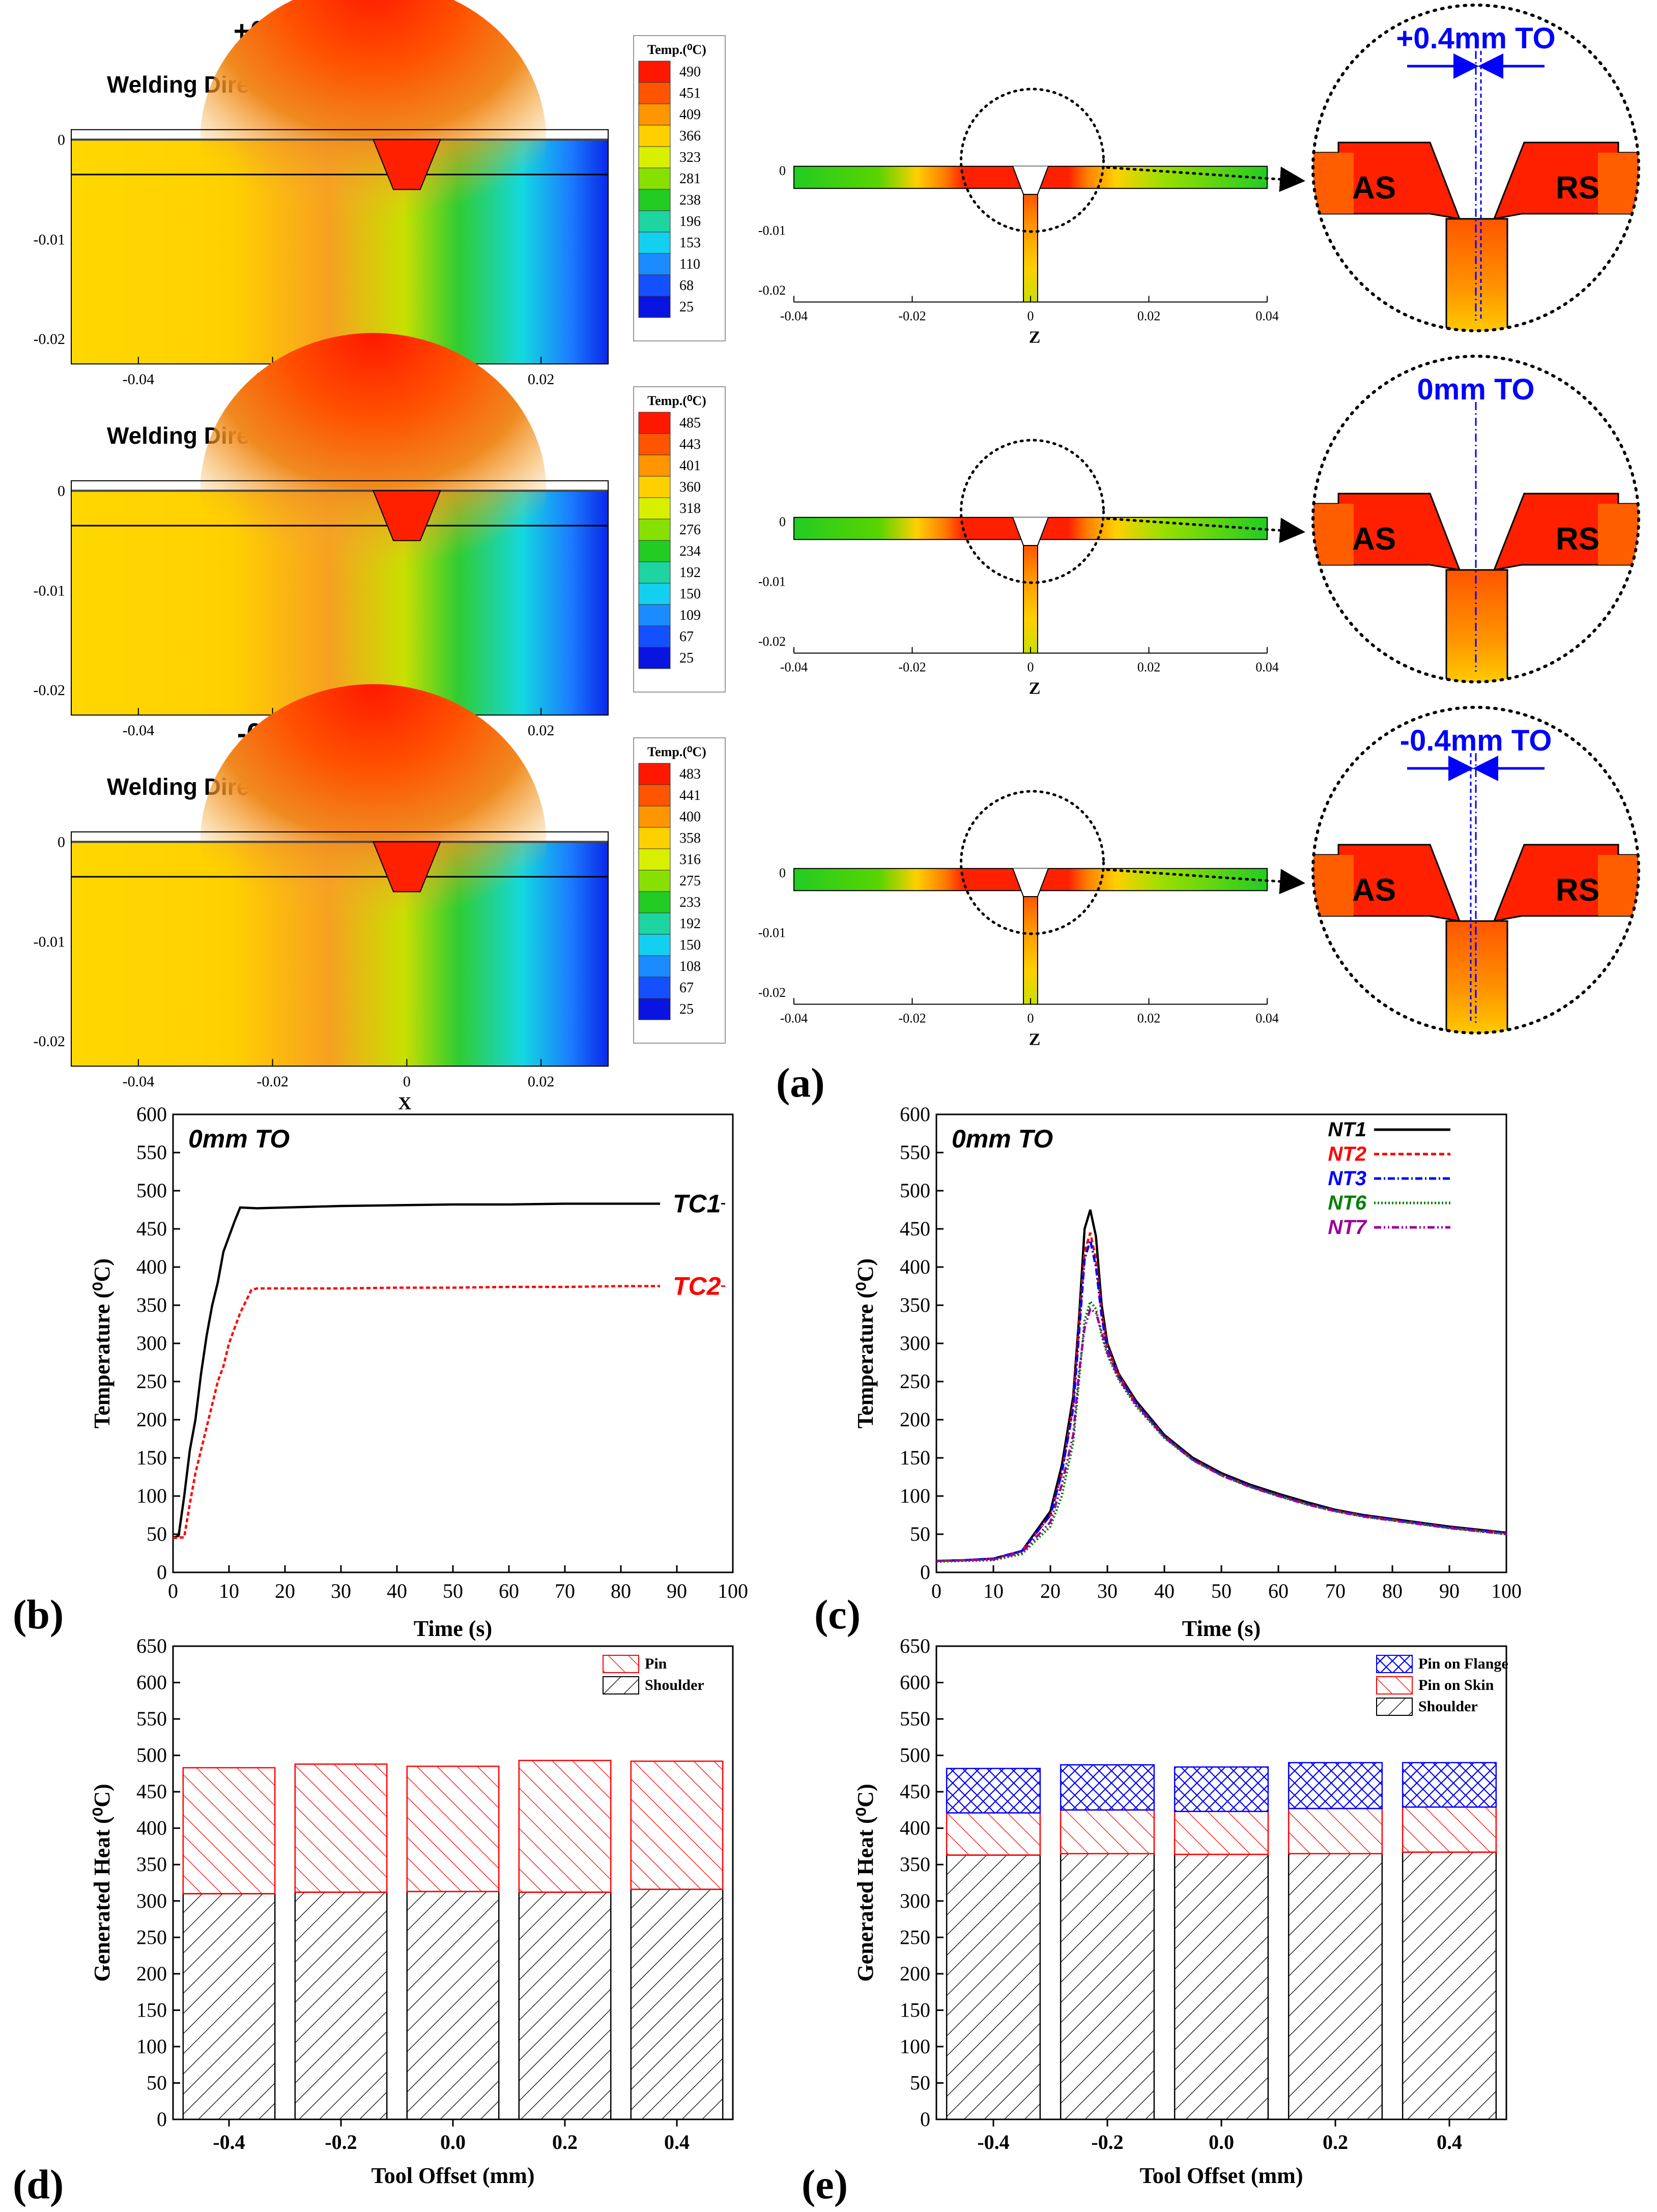 This screenshot has width=1657, height=2212. Describe the element at coordinates (1221, 1629) in the screenshot. I see `x-axis-label: Time (s)` at that location.